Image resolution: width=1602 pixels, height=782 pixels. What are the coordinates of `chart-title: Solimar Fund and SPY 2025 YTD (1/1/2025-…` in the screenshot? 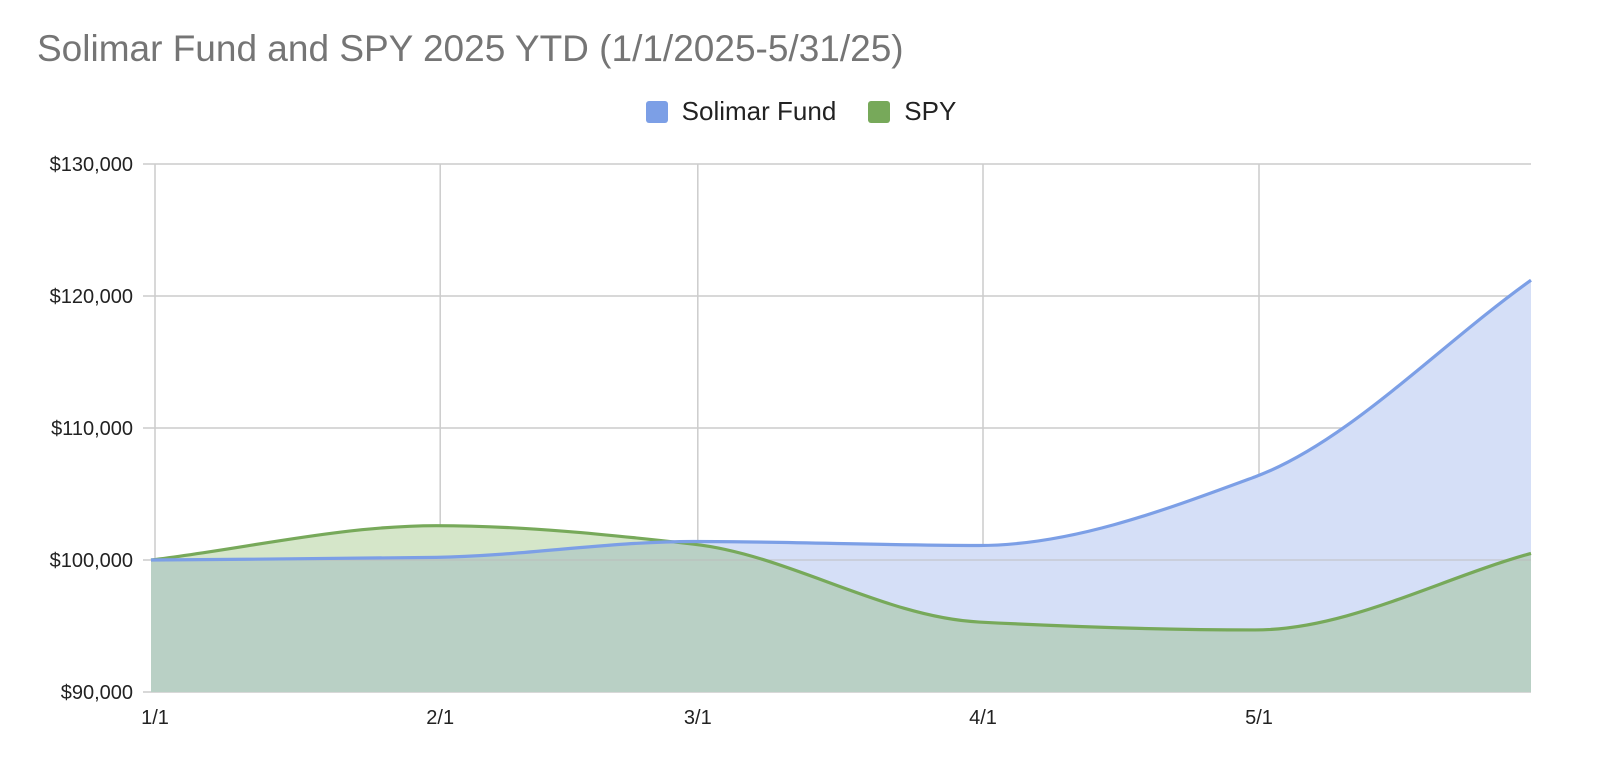 It's located at (470, 48).